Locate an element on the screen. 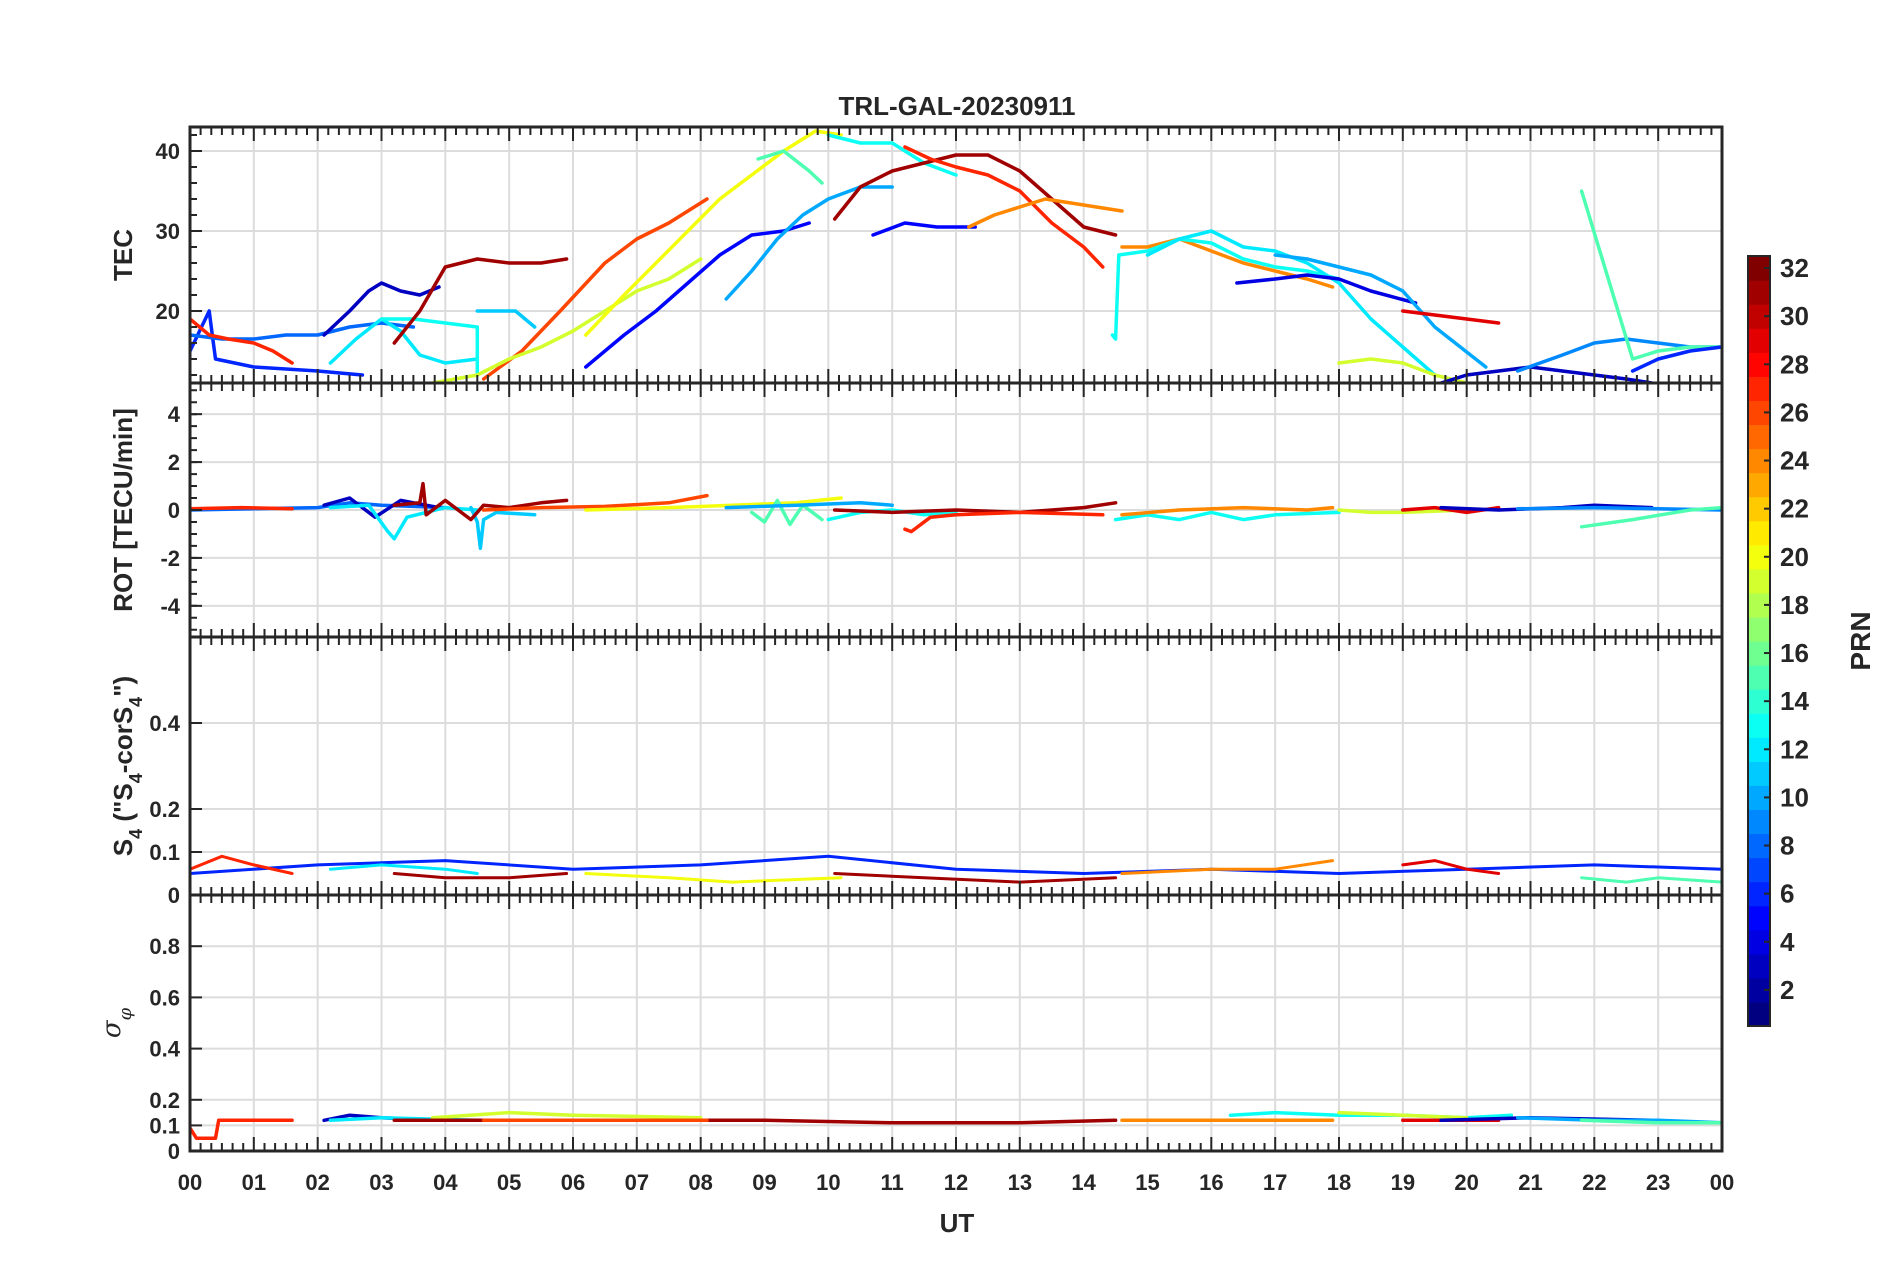  colorbar-frame is located at coordinates (1759, 641).